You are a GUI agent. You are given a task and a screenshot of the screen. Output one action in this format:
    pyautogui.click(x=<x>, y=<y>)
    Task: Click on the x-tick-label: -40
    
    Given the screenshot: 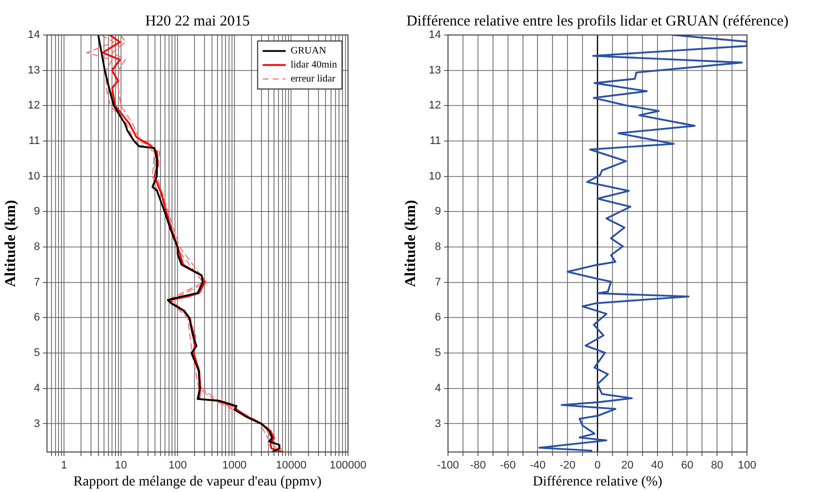 What is the action you would take?
    pyautogui.click(x=538, y=466)
    